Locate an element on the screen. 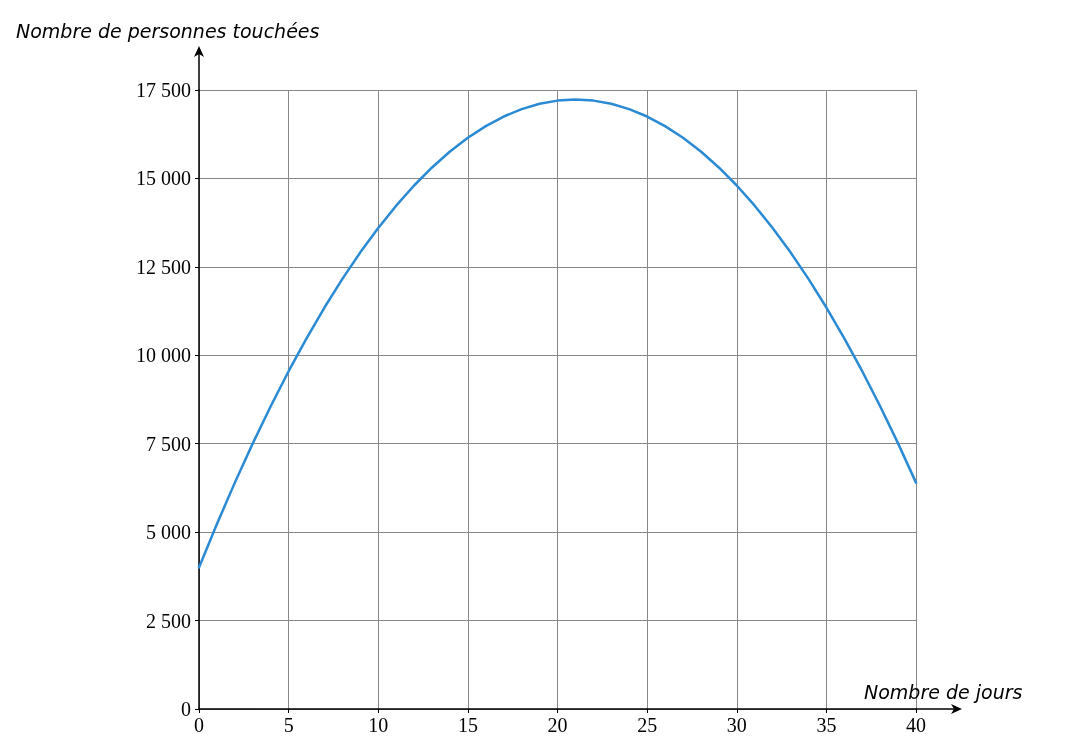 The image size is (1073, 753). y-tick-label: 5 000 is located at coordinates (168, 532).